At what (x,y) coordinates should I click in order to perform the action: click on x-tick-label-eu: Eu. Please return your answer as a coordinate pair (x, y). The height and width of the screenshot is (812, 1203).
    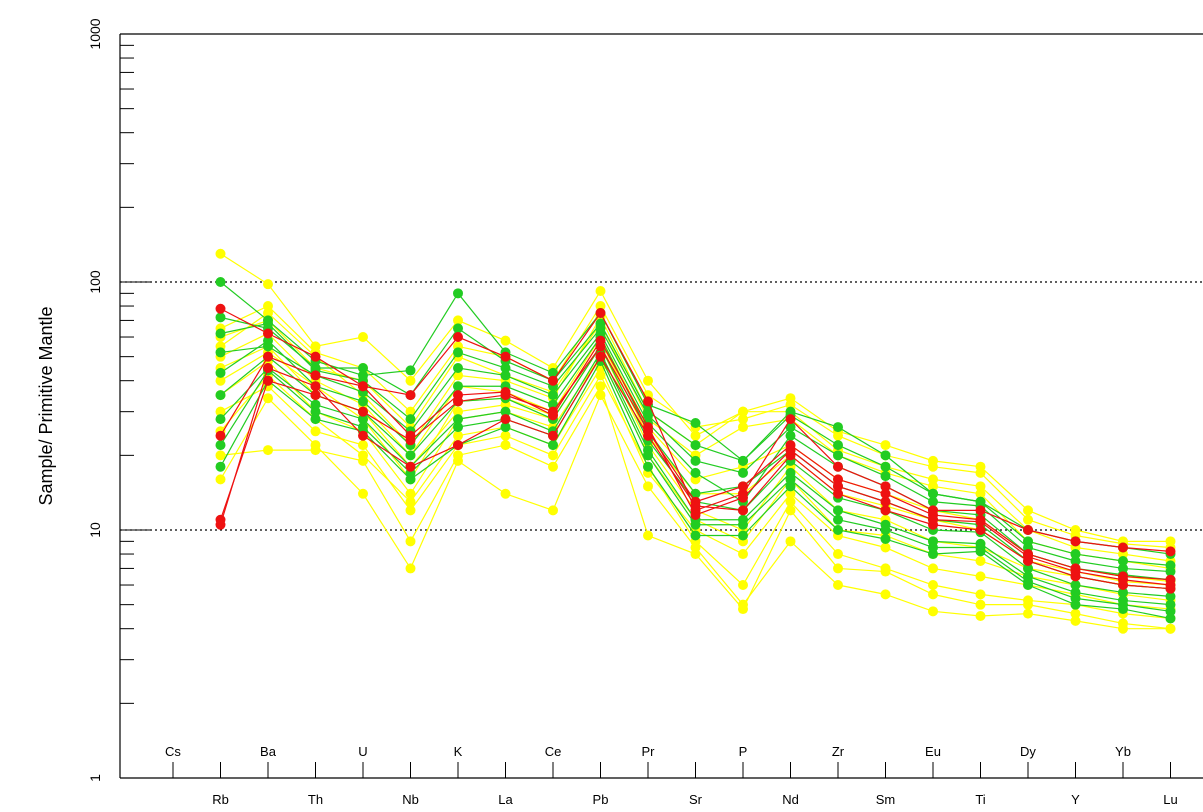
    Looking at the image, I should click on (933, 751).